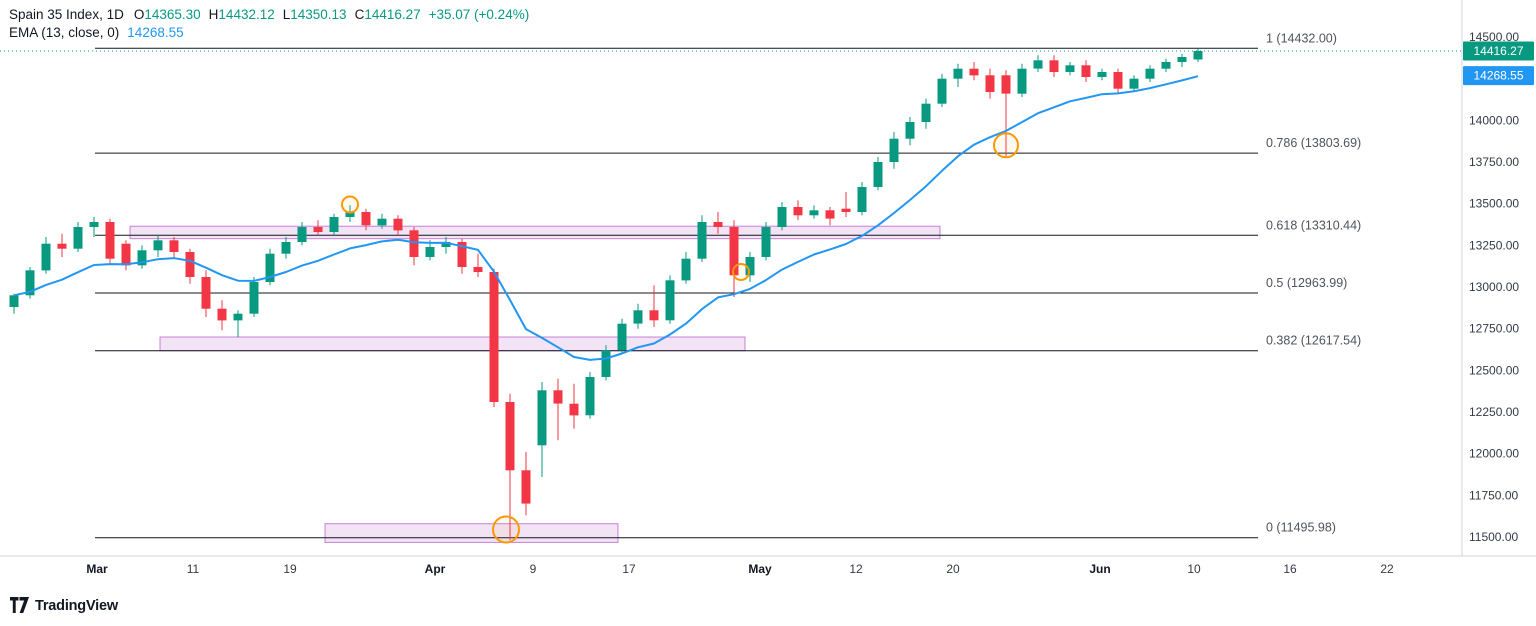 The height and width of the screenshot is (626, 1536). I want to click on tradingview-mark-icon, so click(19, 605).